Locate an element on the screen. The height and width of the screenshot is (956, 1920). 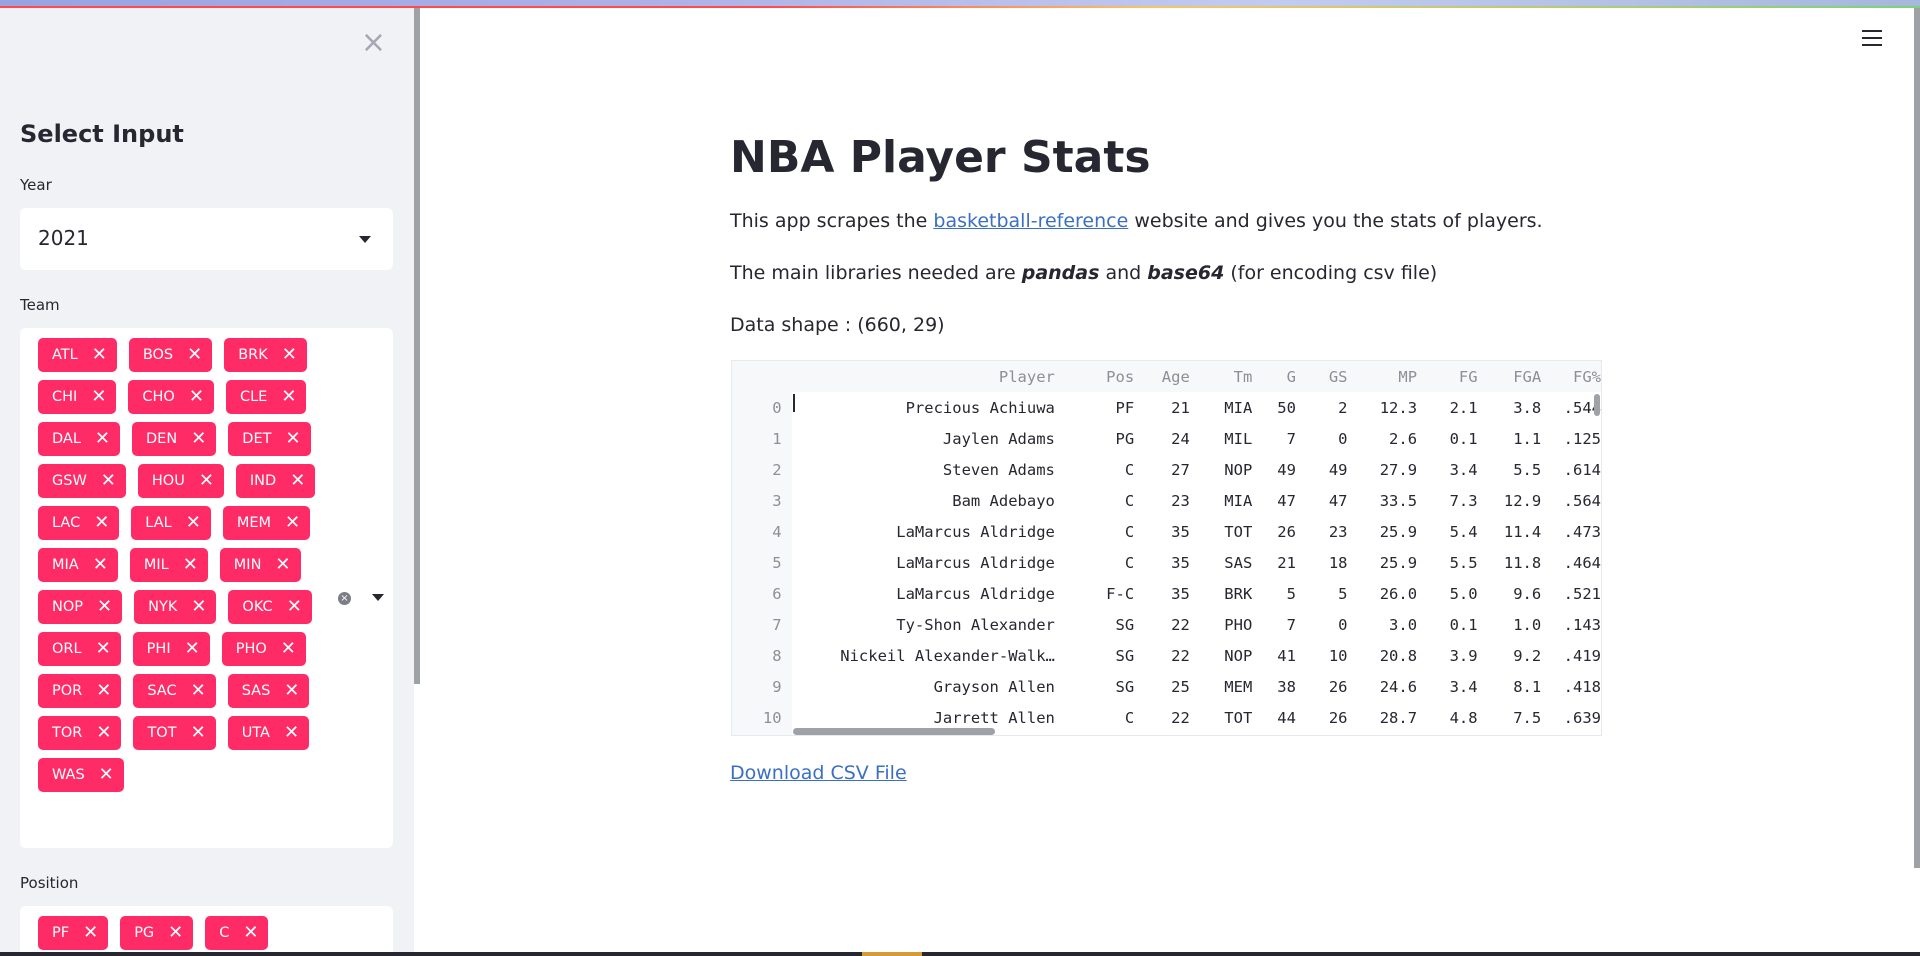
main-scrollbar is located at coordinates (1917, 438).